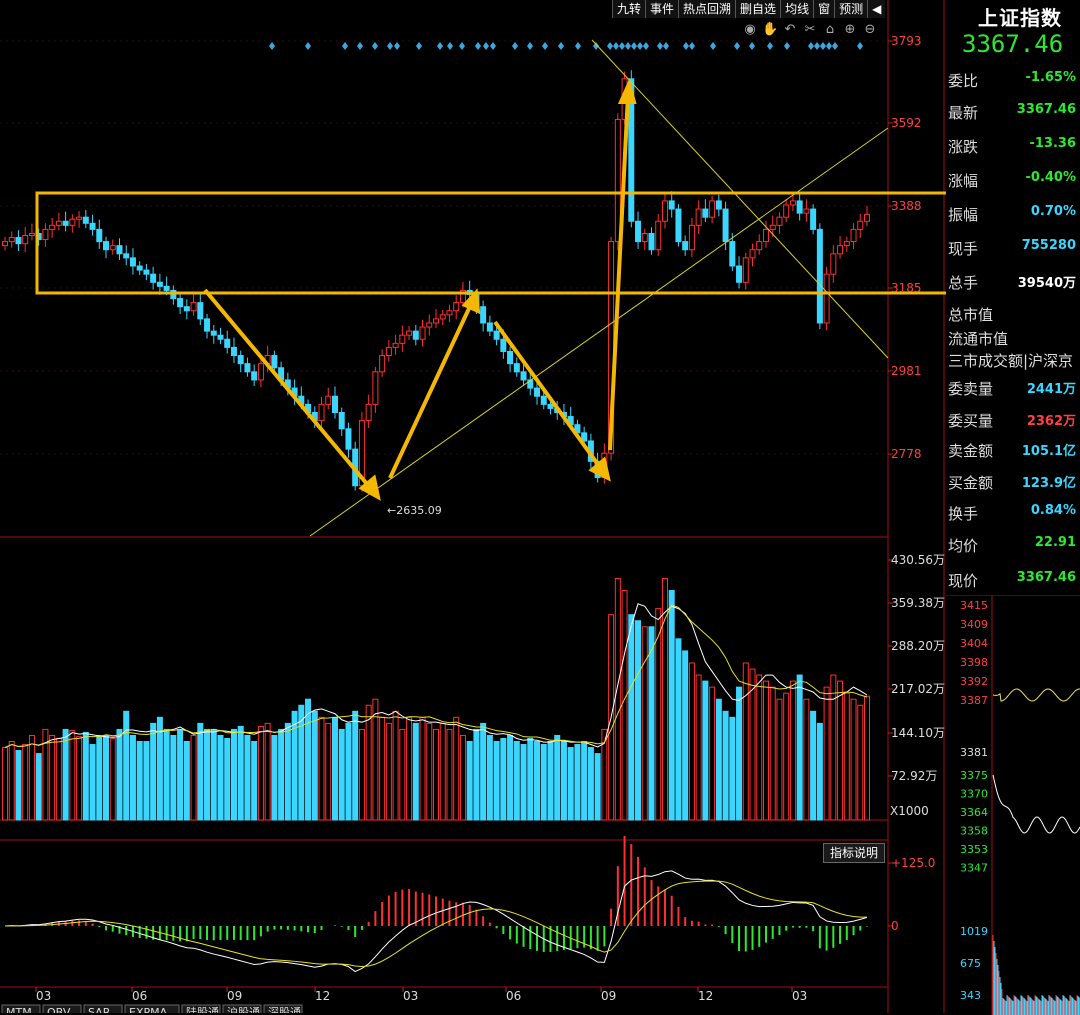 This screenshot has width=1080, height=1015. Describe the element at coordinates (1052, 143) in the screenshot. I see `quote-value: -13.36` at that location.